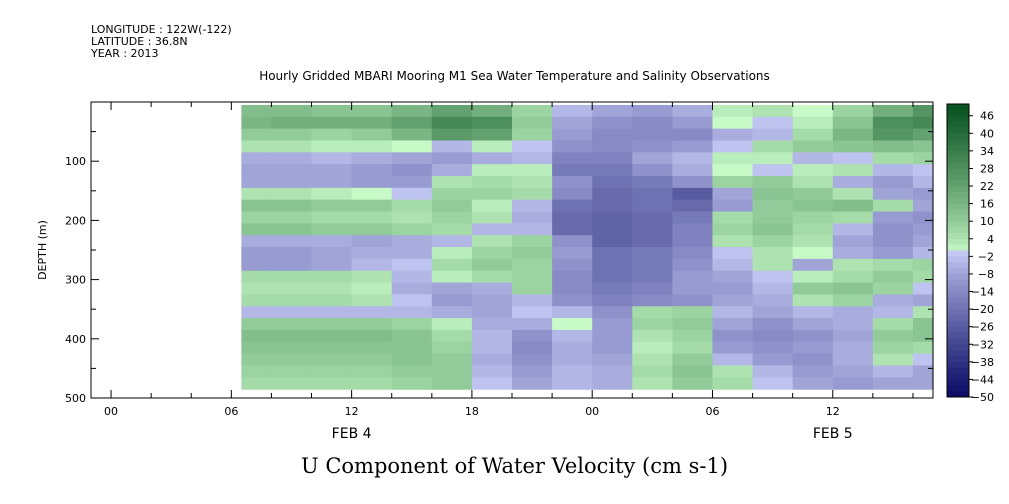 This screenshot has width=1009, height=504. I want to click on colorbar-label: −2, so click(986, 256).